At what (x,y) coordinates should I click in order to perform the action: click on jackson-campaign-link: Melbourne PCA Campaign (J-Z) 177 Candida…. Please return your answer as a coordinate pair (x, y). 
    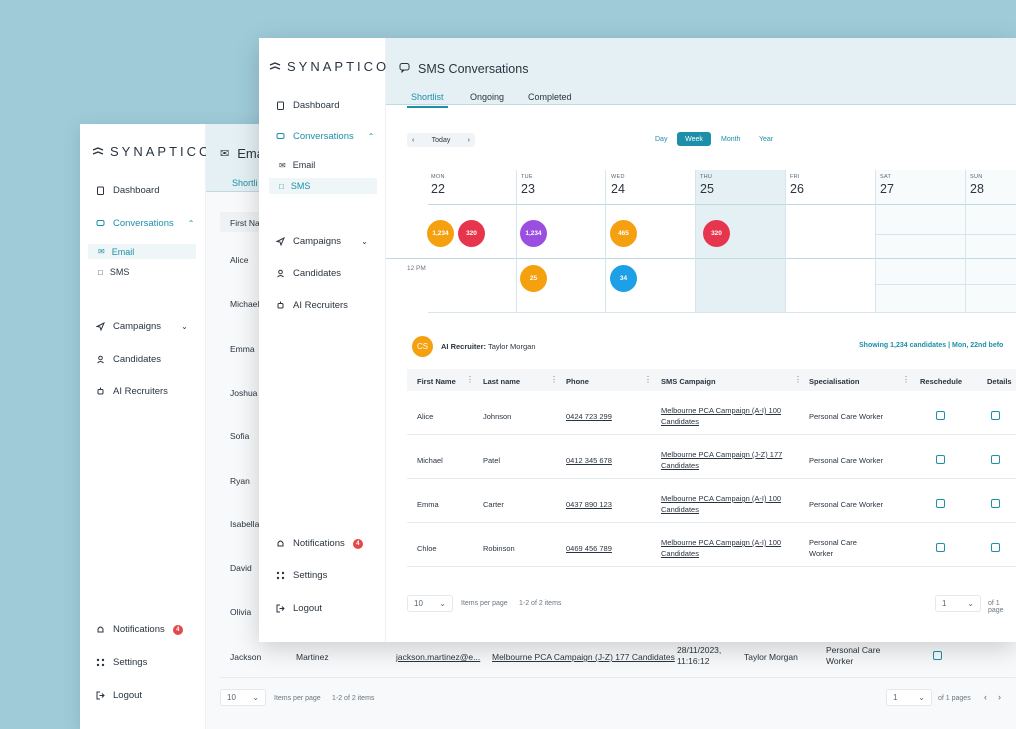
    Looking at the image, I should click on (583, 657).